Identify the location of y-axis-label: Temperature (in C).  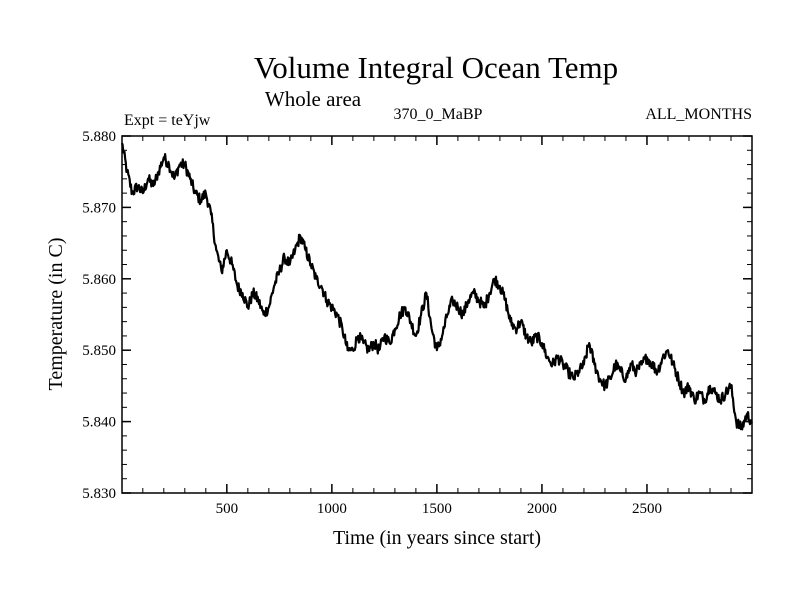
(56, 314).